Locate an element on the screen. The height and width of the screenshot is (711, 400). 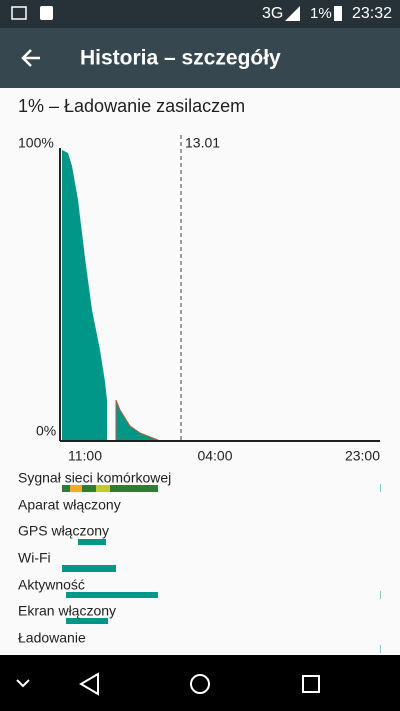
alert-icon is located at coordinates (46, 13).